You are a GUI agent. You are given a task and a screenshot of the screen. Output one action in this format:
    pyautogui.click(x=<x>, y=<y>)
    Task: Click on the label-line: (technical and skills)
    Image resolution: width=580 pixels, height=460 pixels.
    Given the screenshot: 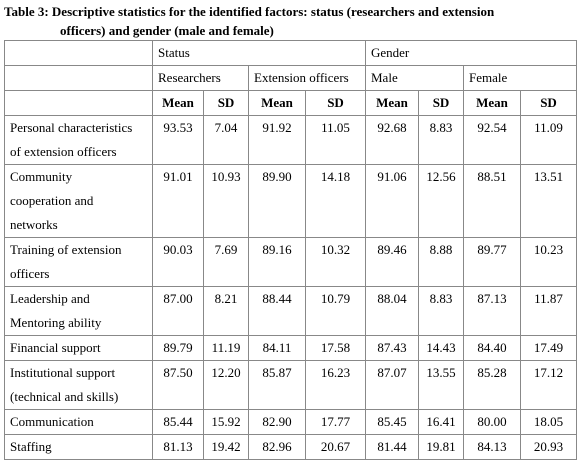 What is the action you would take?
    pyautogui.click(x=64, y=396)
    